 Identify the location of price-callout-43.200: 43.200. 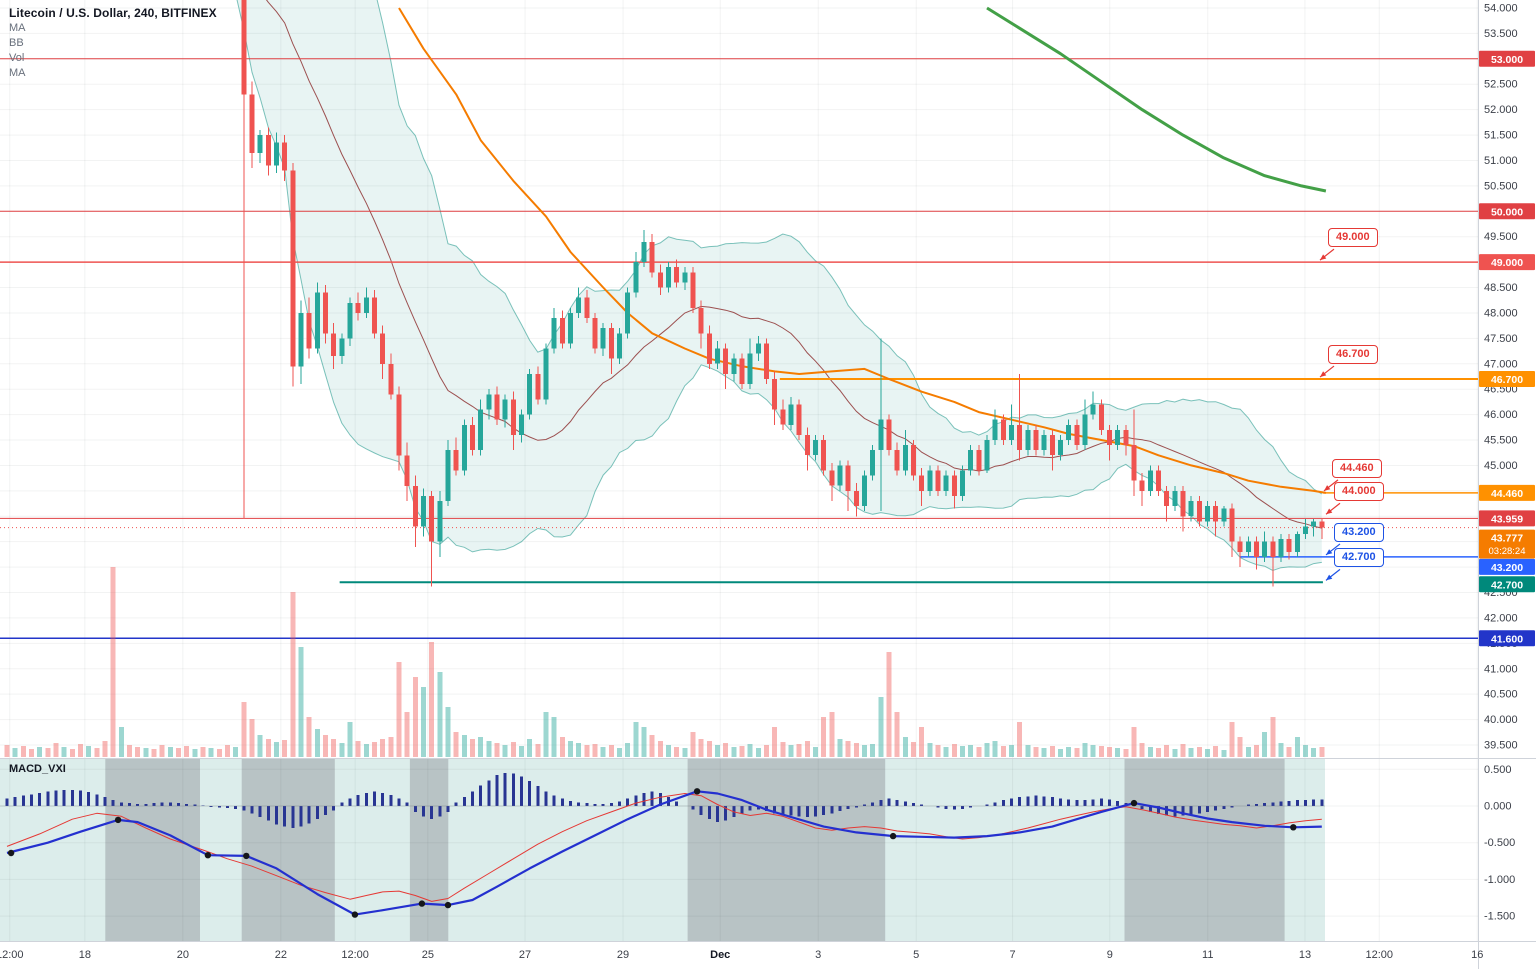
(1359, 532).